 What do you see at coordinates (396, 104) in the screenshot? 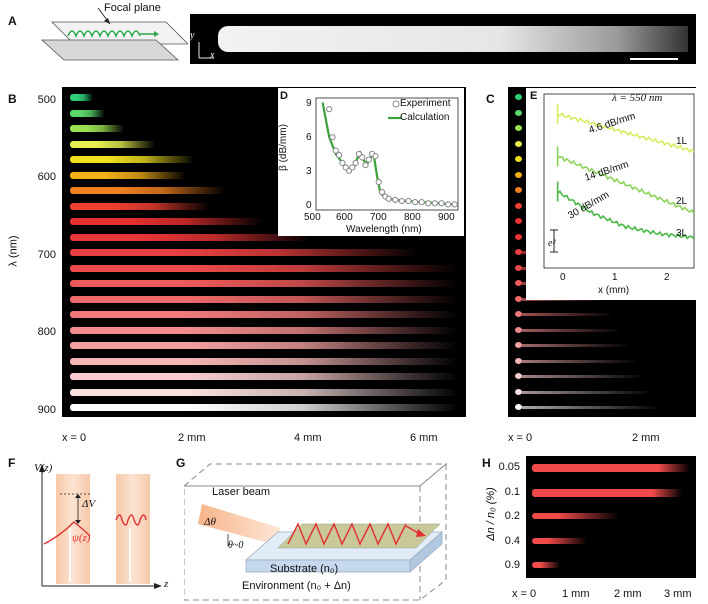
I see `legend-experiment-marker` at bounding box center [396, 104].